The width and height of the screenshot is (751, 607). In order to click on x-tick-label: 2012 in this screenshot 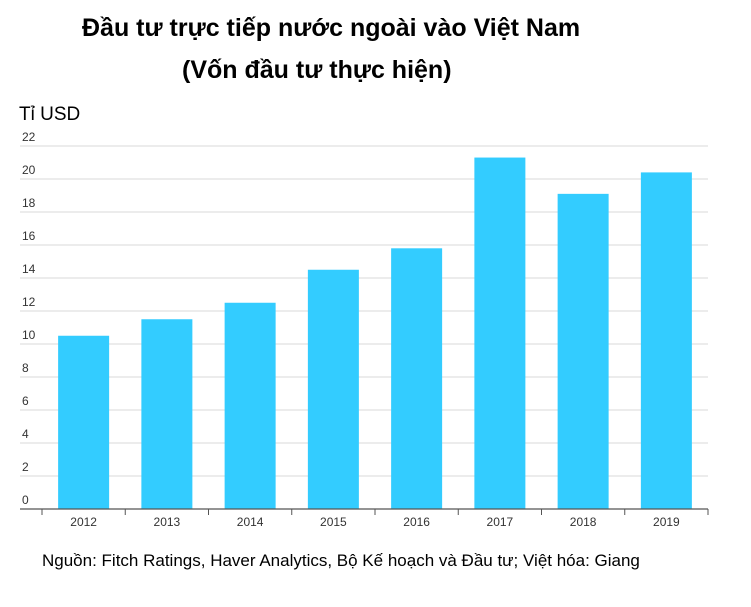, I will do `click(83, 522)`.